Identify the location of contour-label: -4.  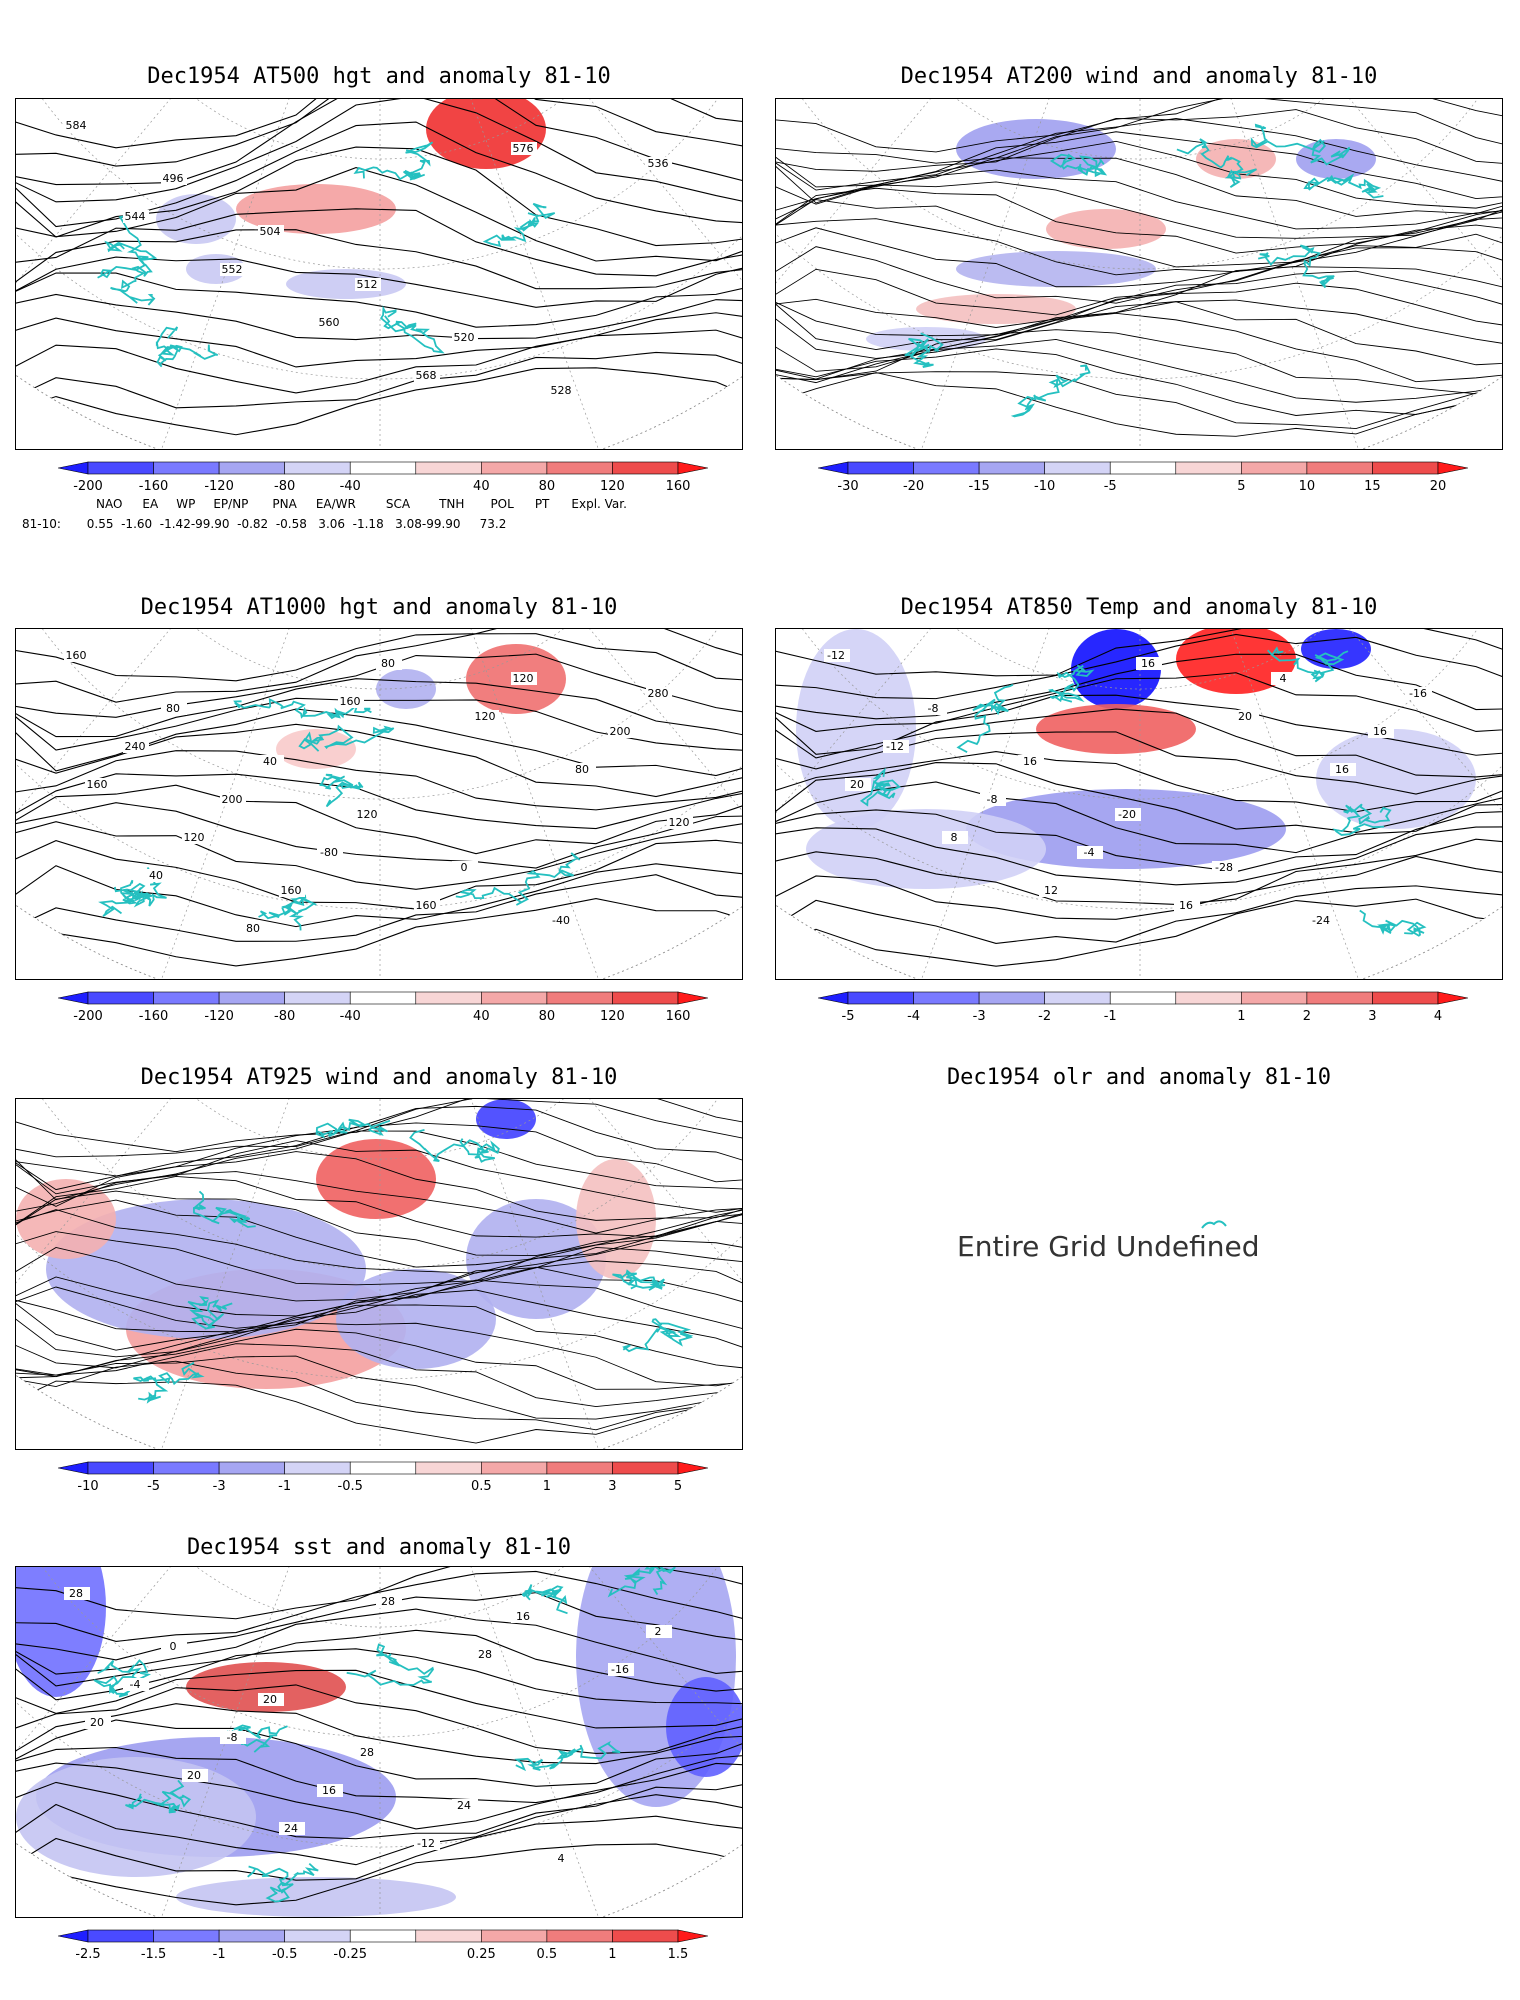
(135, 1684).